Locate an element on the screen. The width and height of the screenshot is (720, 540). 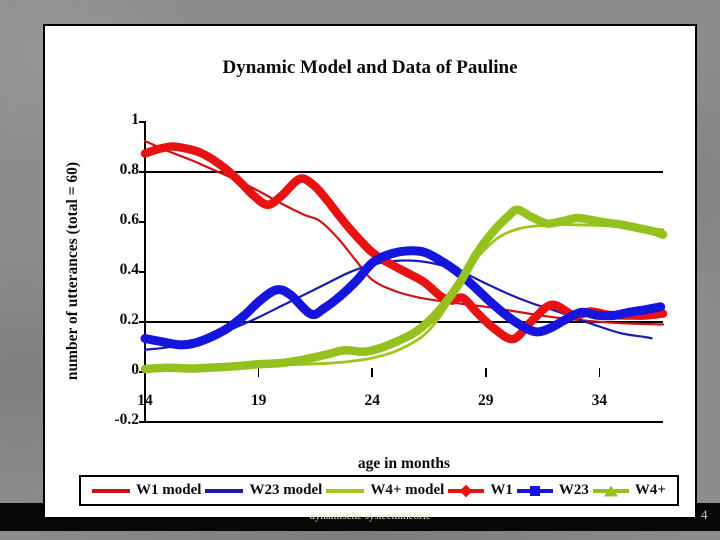
legend-label: W4+ is located at coordinates (650, 490).